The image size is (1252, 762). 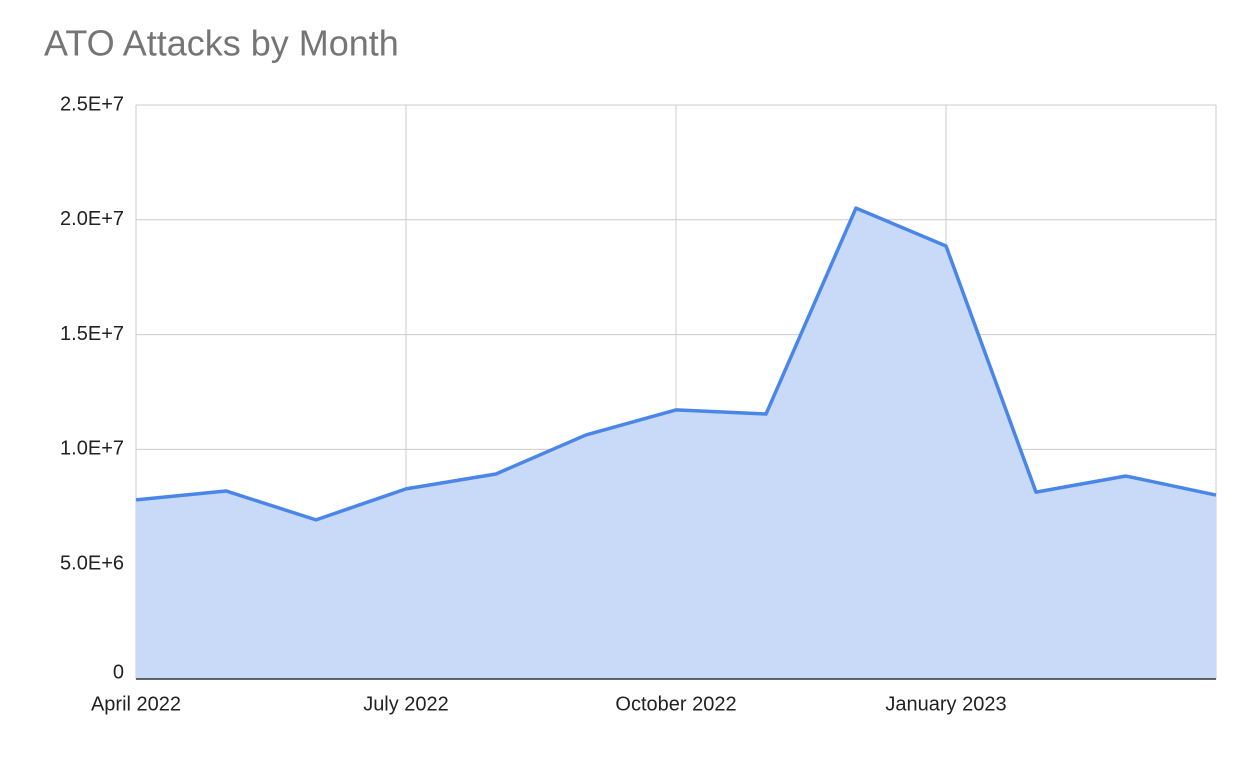 What do you see at coordinates (92, 219) in the screenshot?
I see `y-tick-label: 2.0E+7` at bounding box center [92, 219].